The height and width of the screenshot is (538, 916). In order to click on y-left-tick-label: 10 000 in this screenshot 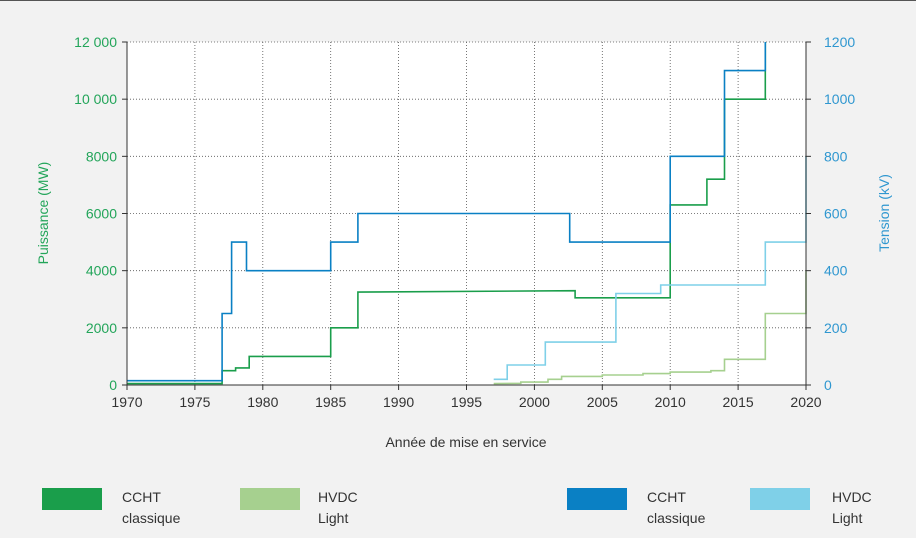, I will do `click(95, 99)`.